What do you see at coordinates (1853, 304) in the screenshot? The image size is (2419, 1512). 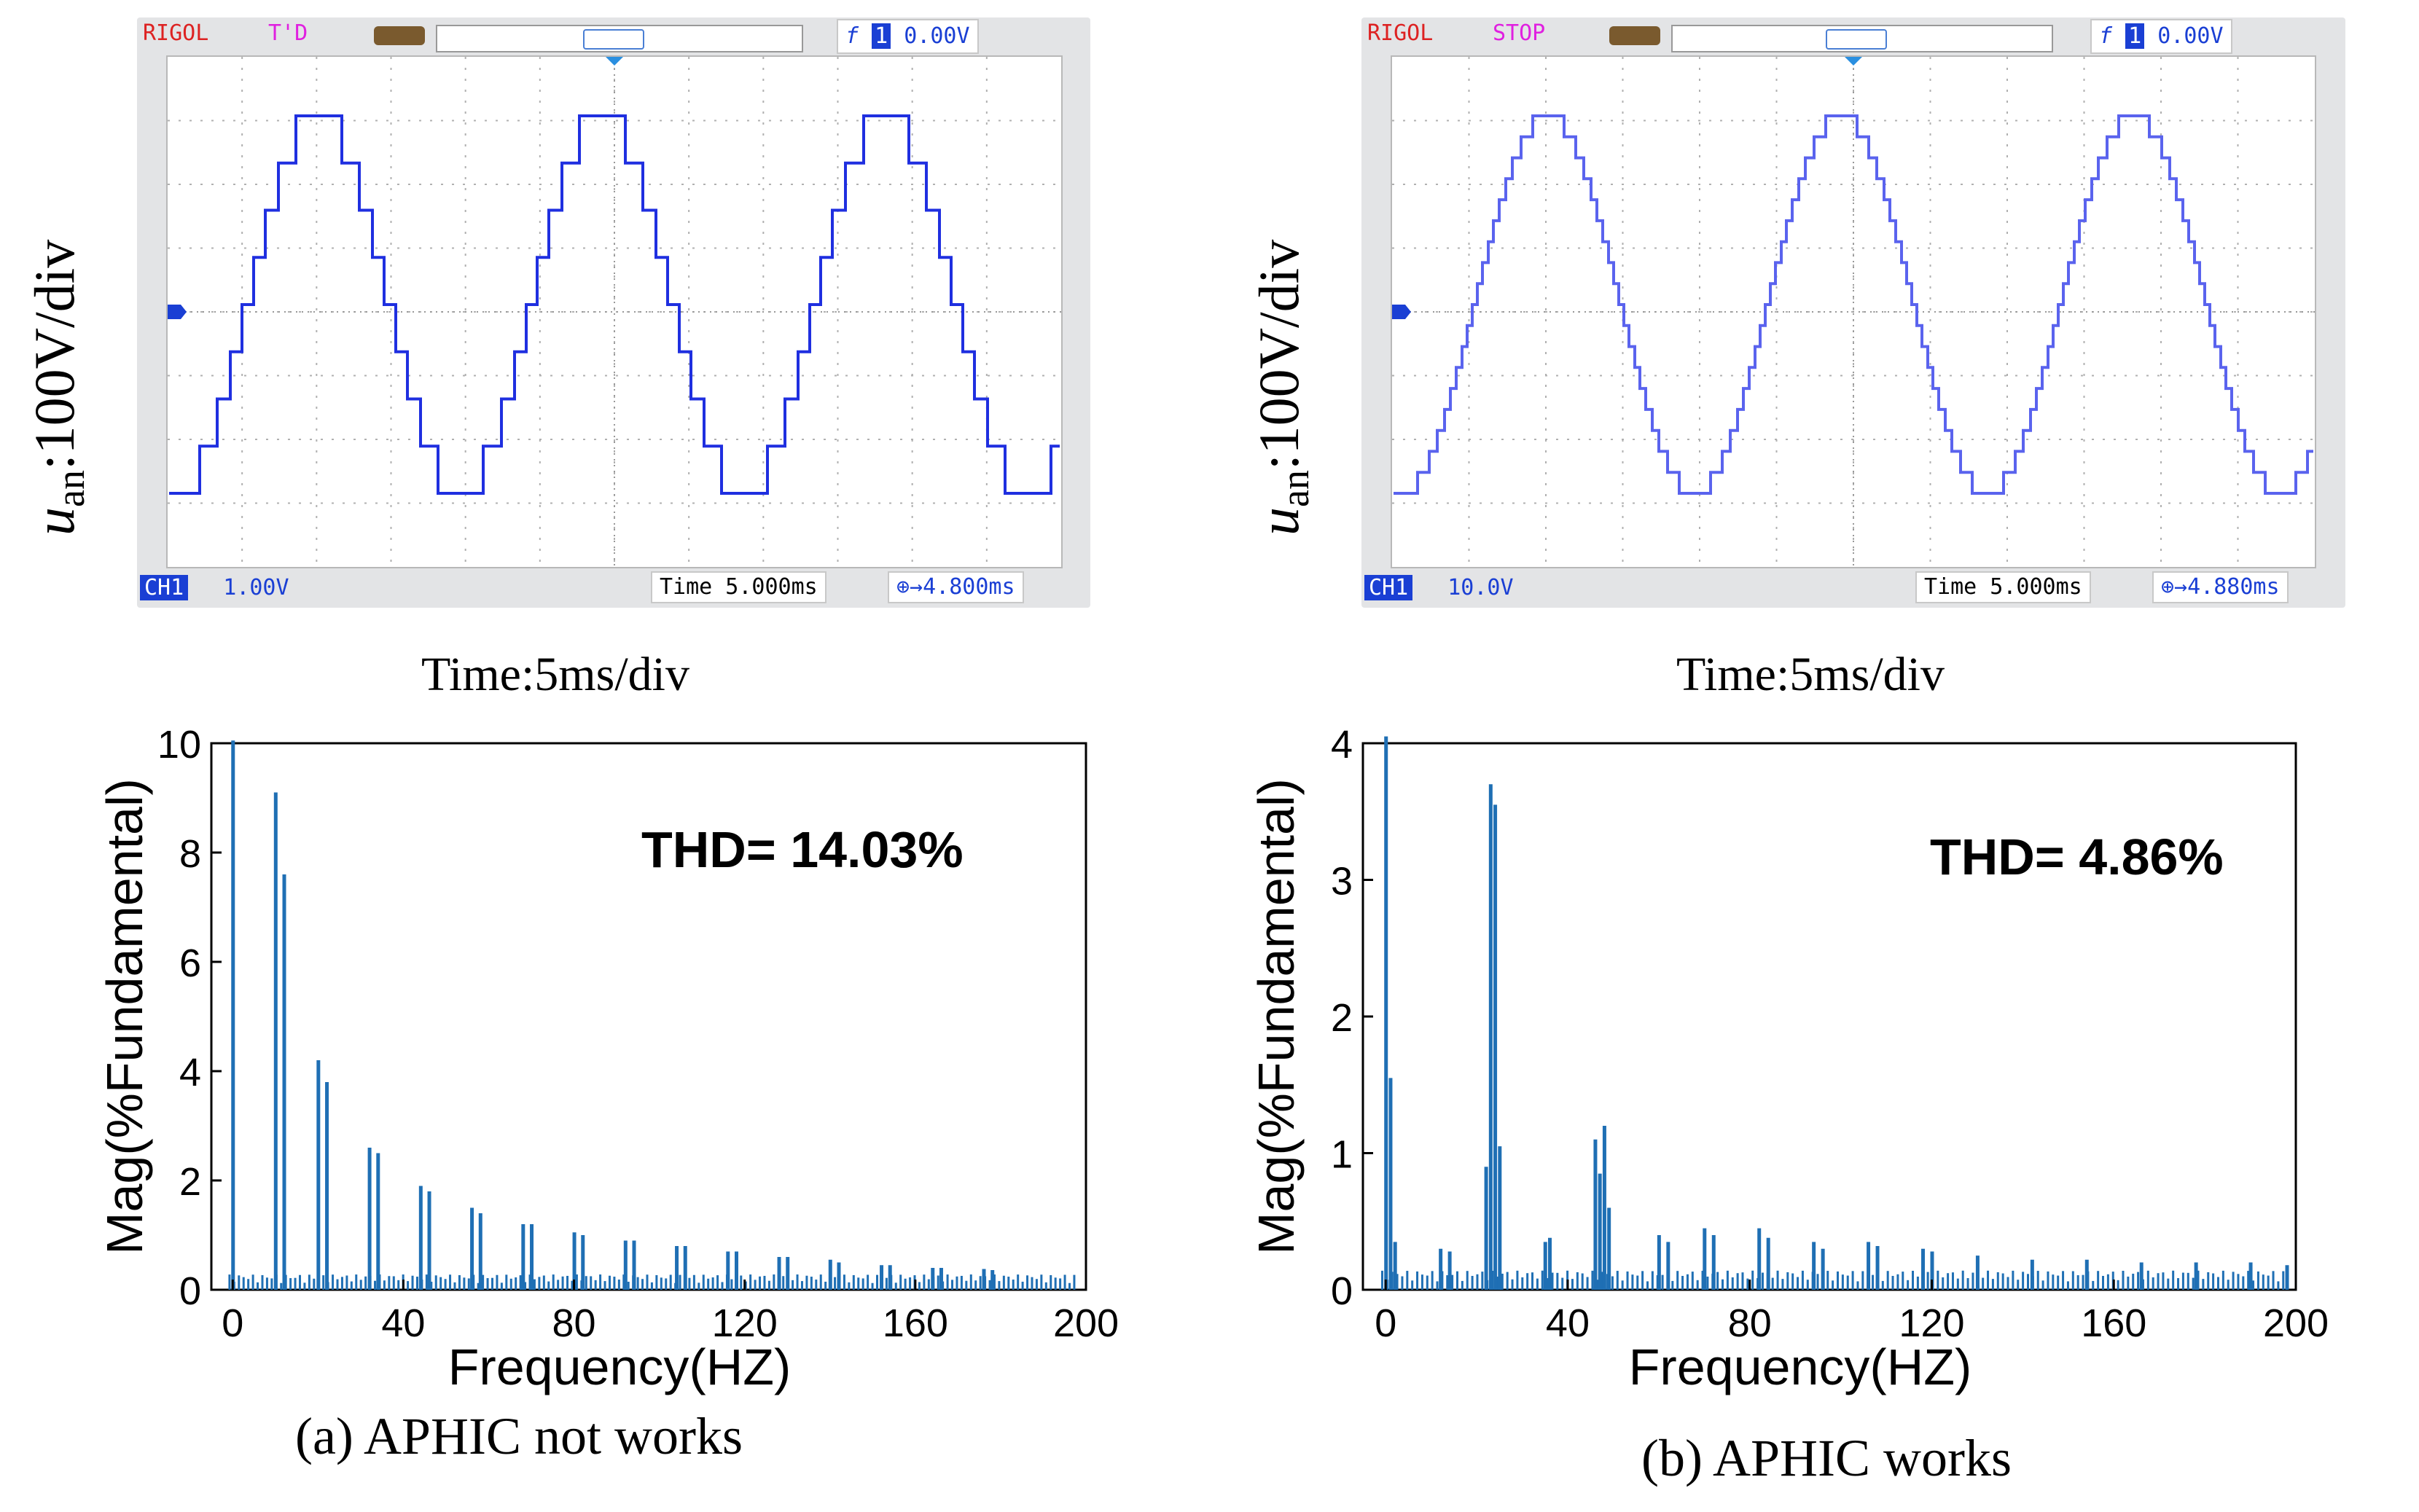 I see `scope-b-trace` at bounding box center [1853, 304].